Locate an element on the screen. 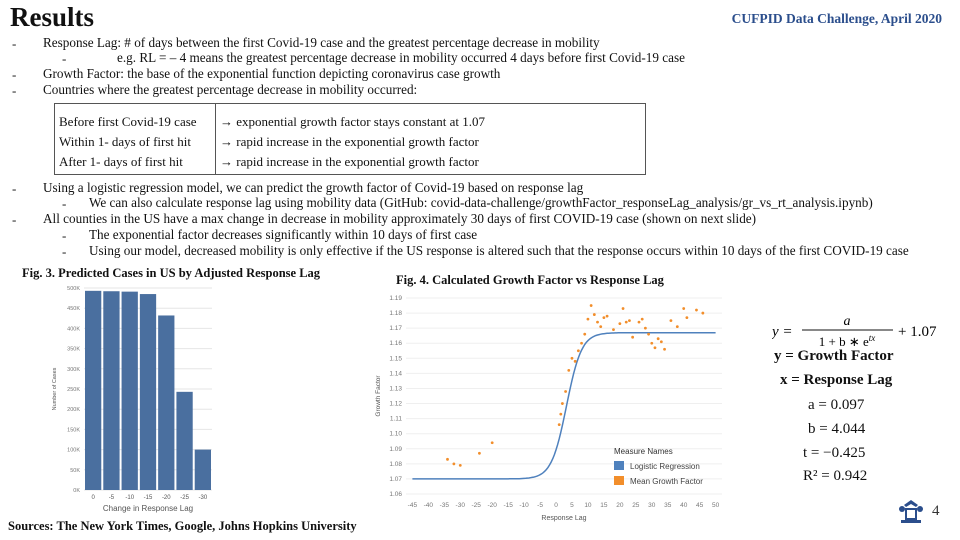  scatter-y-tick-label: 1.18 is located at coordinates (395, 313).